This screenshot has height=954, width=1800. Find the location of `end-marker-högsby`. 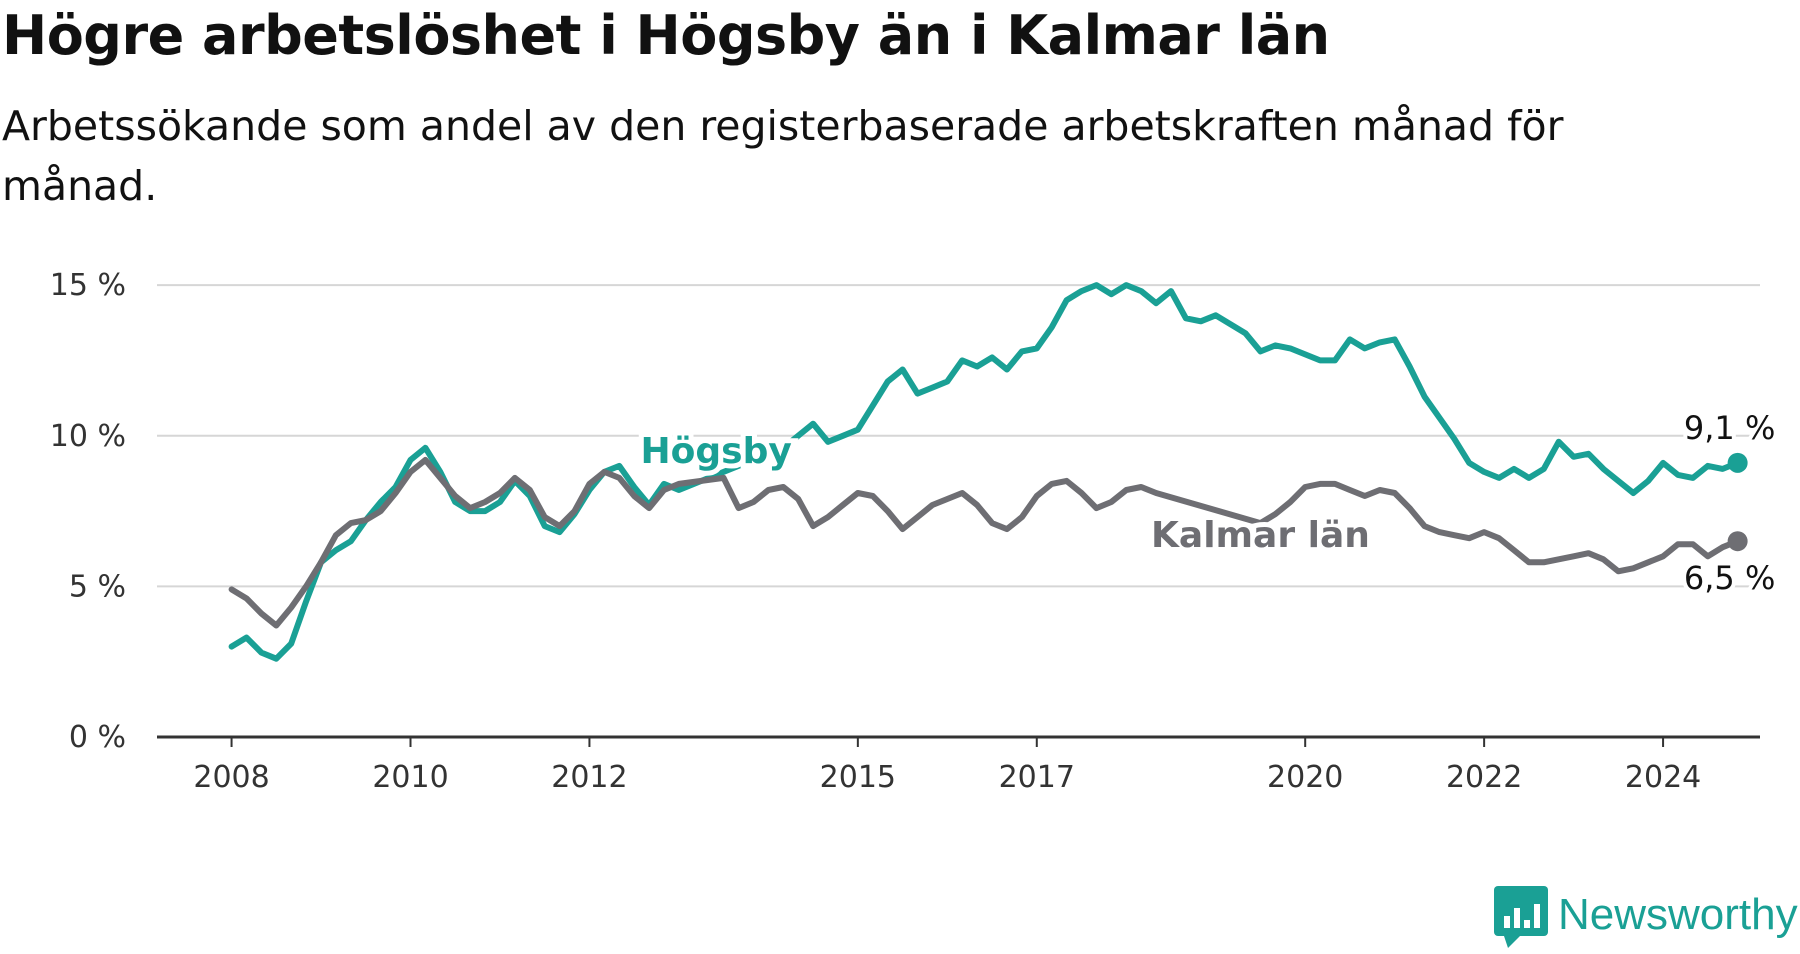

end-marker-högsby is located at coordinates (1737, 462).